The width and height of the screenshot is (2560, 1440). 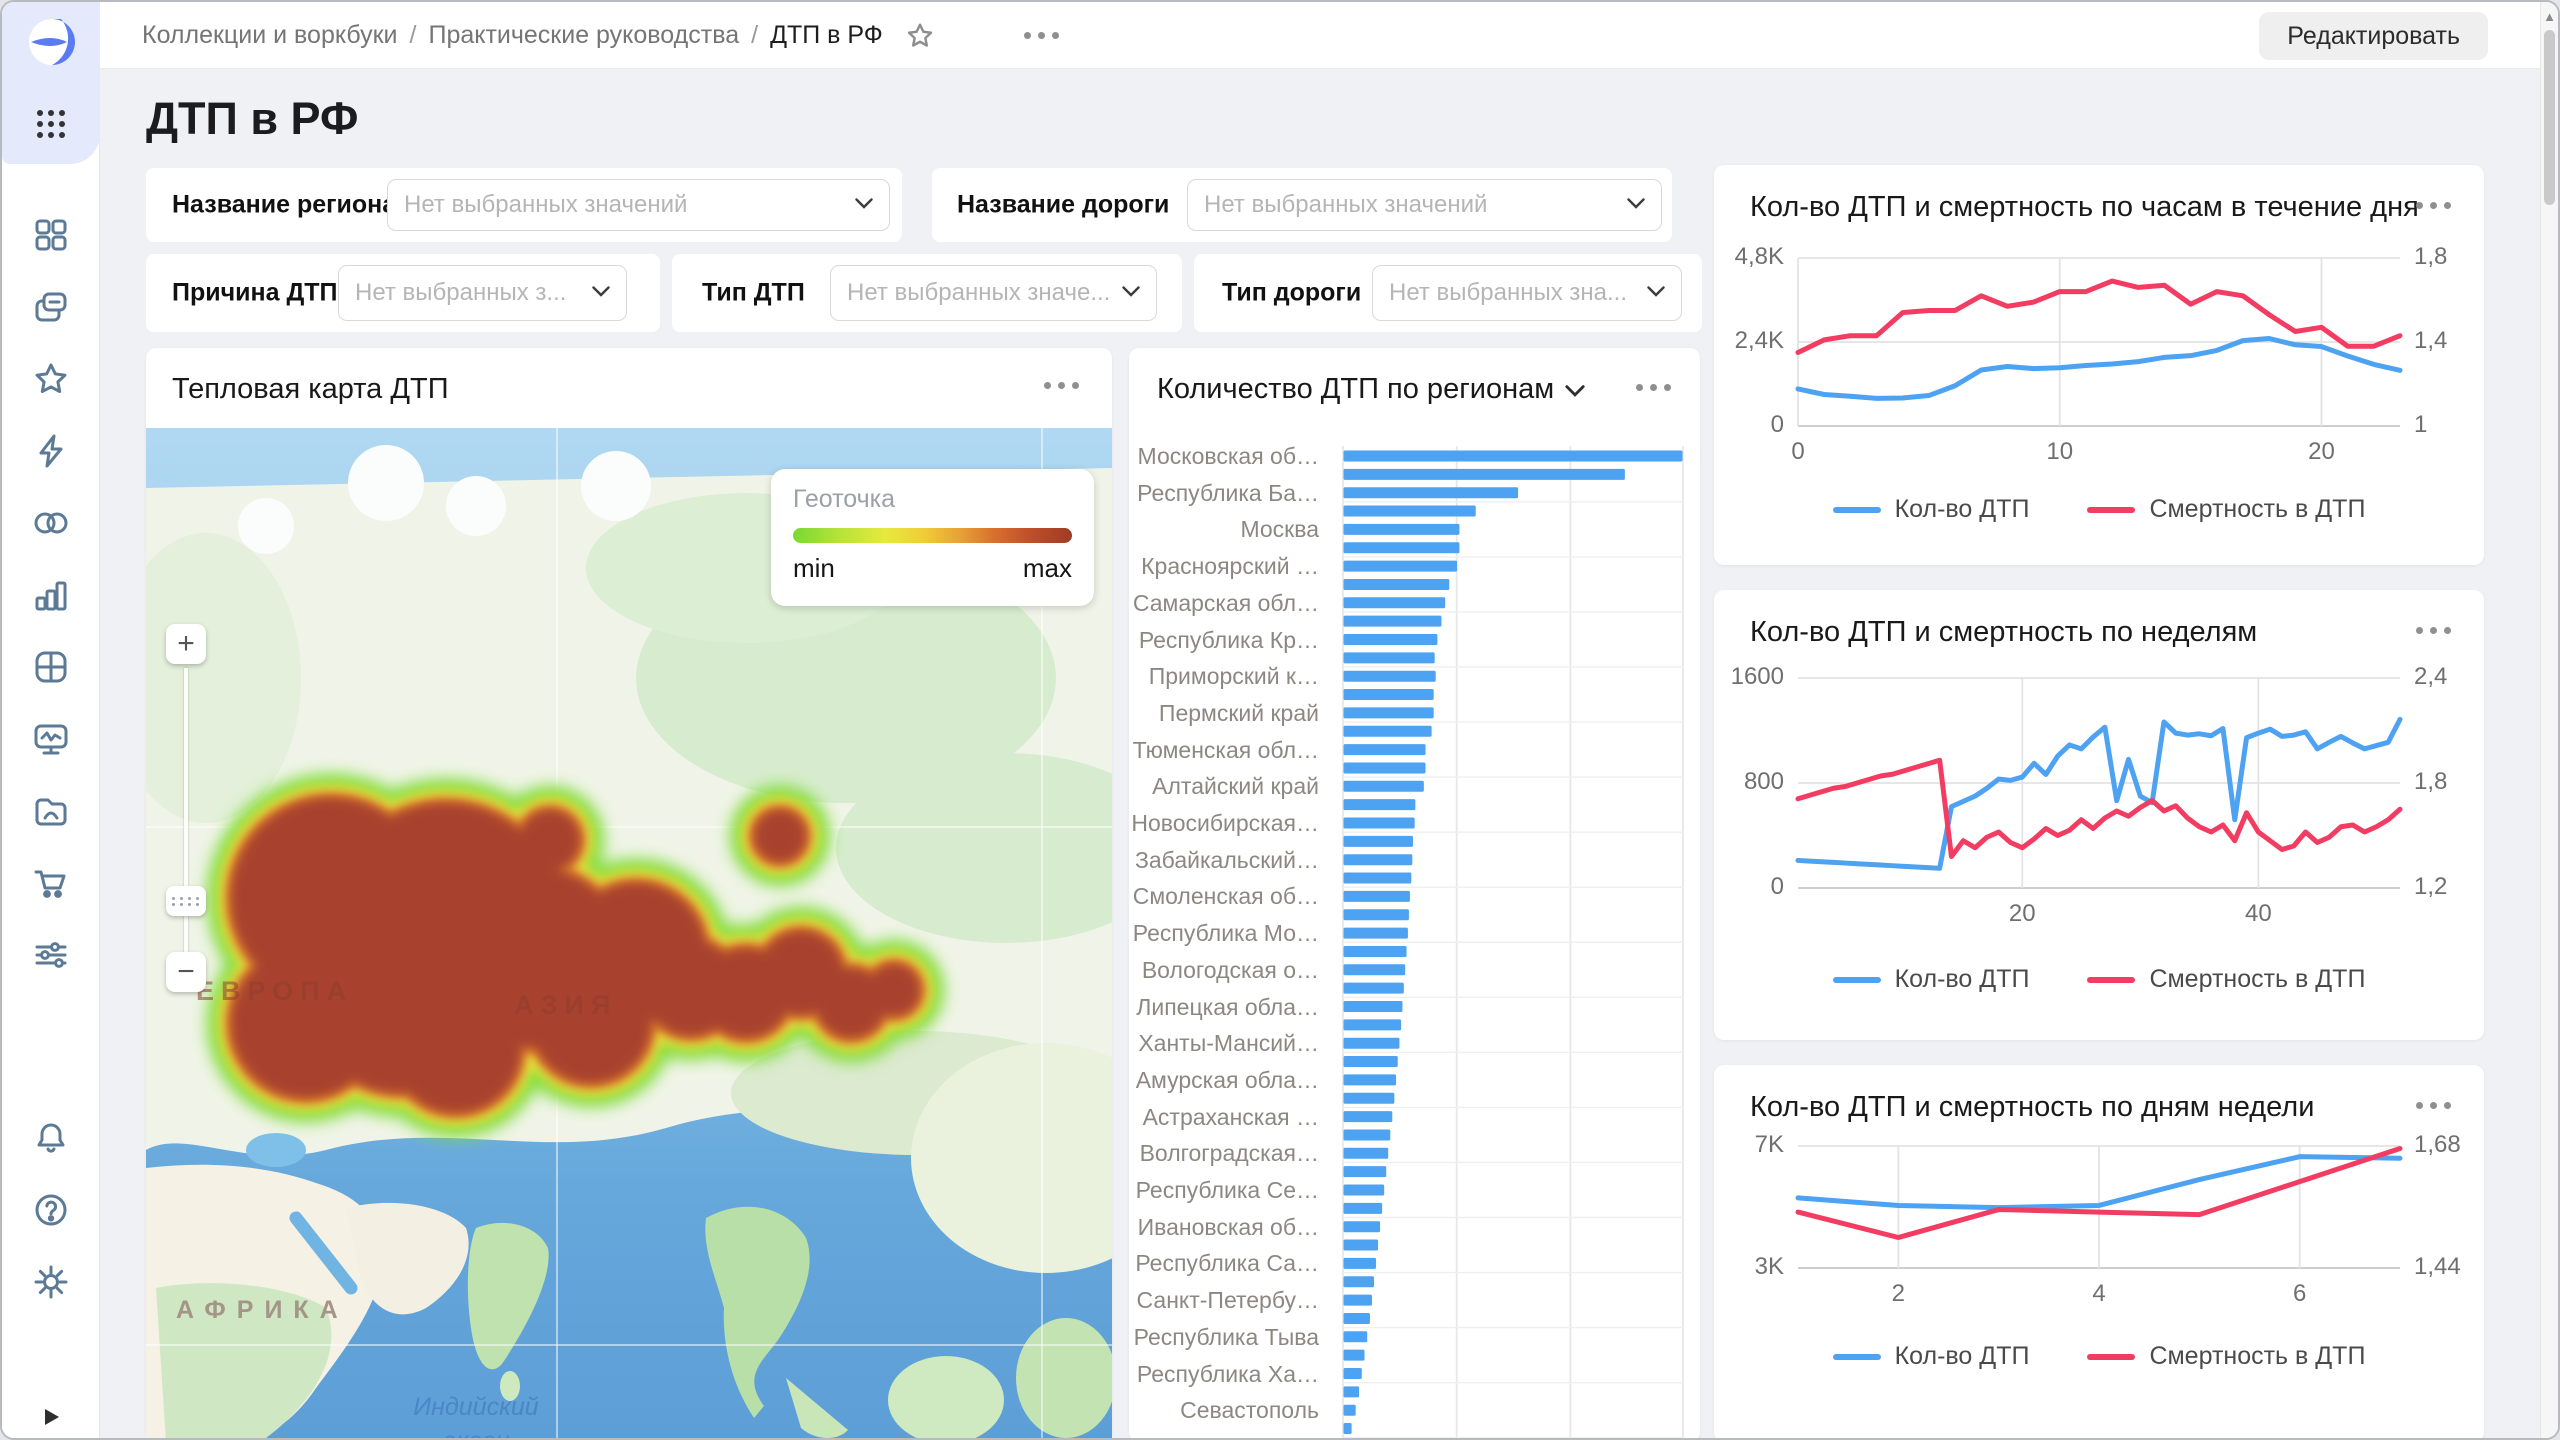 I want to click on widgets-icon, so click(x=51, y=235).